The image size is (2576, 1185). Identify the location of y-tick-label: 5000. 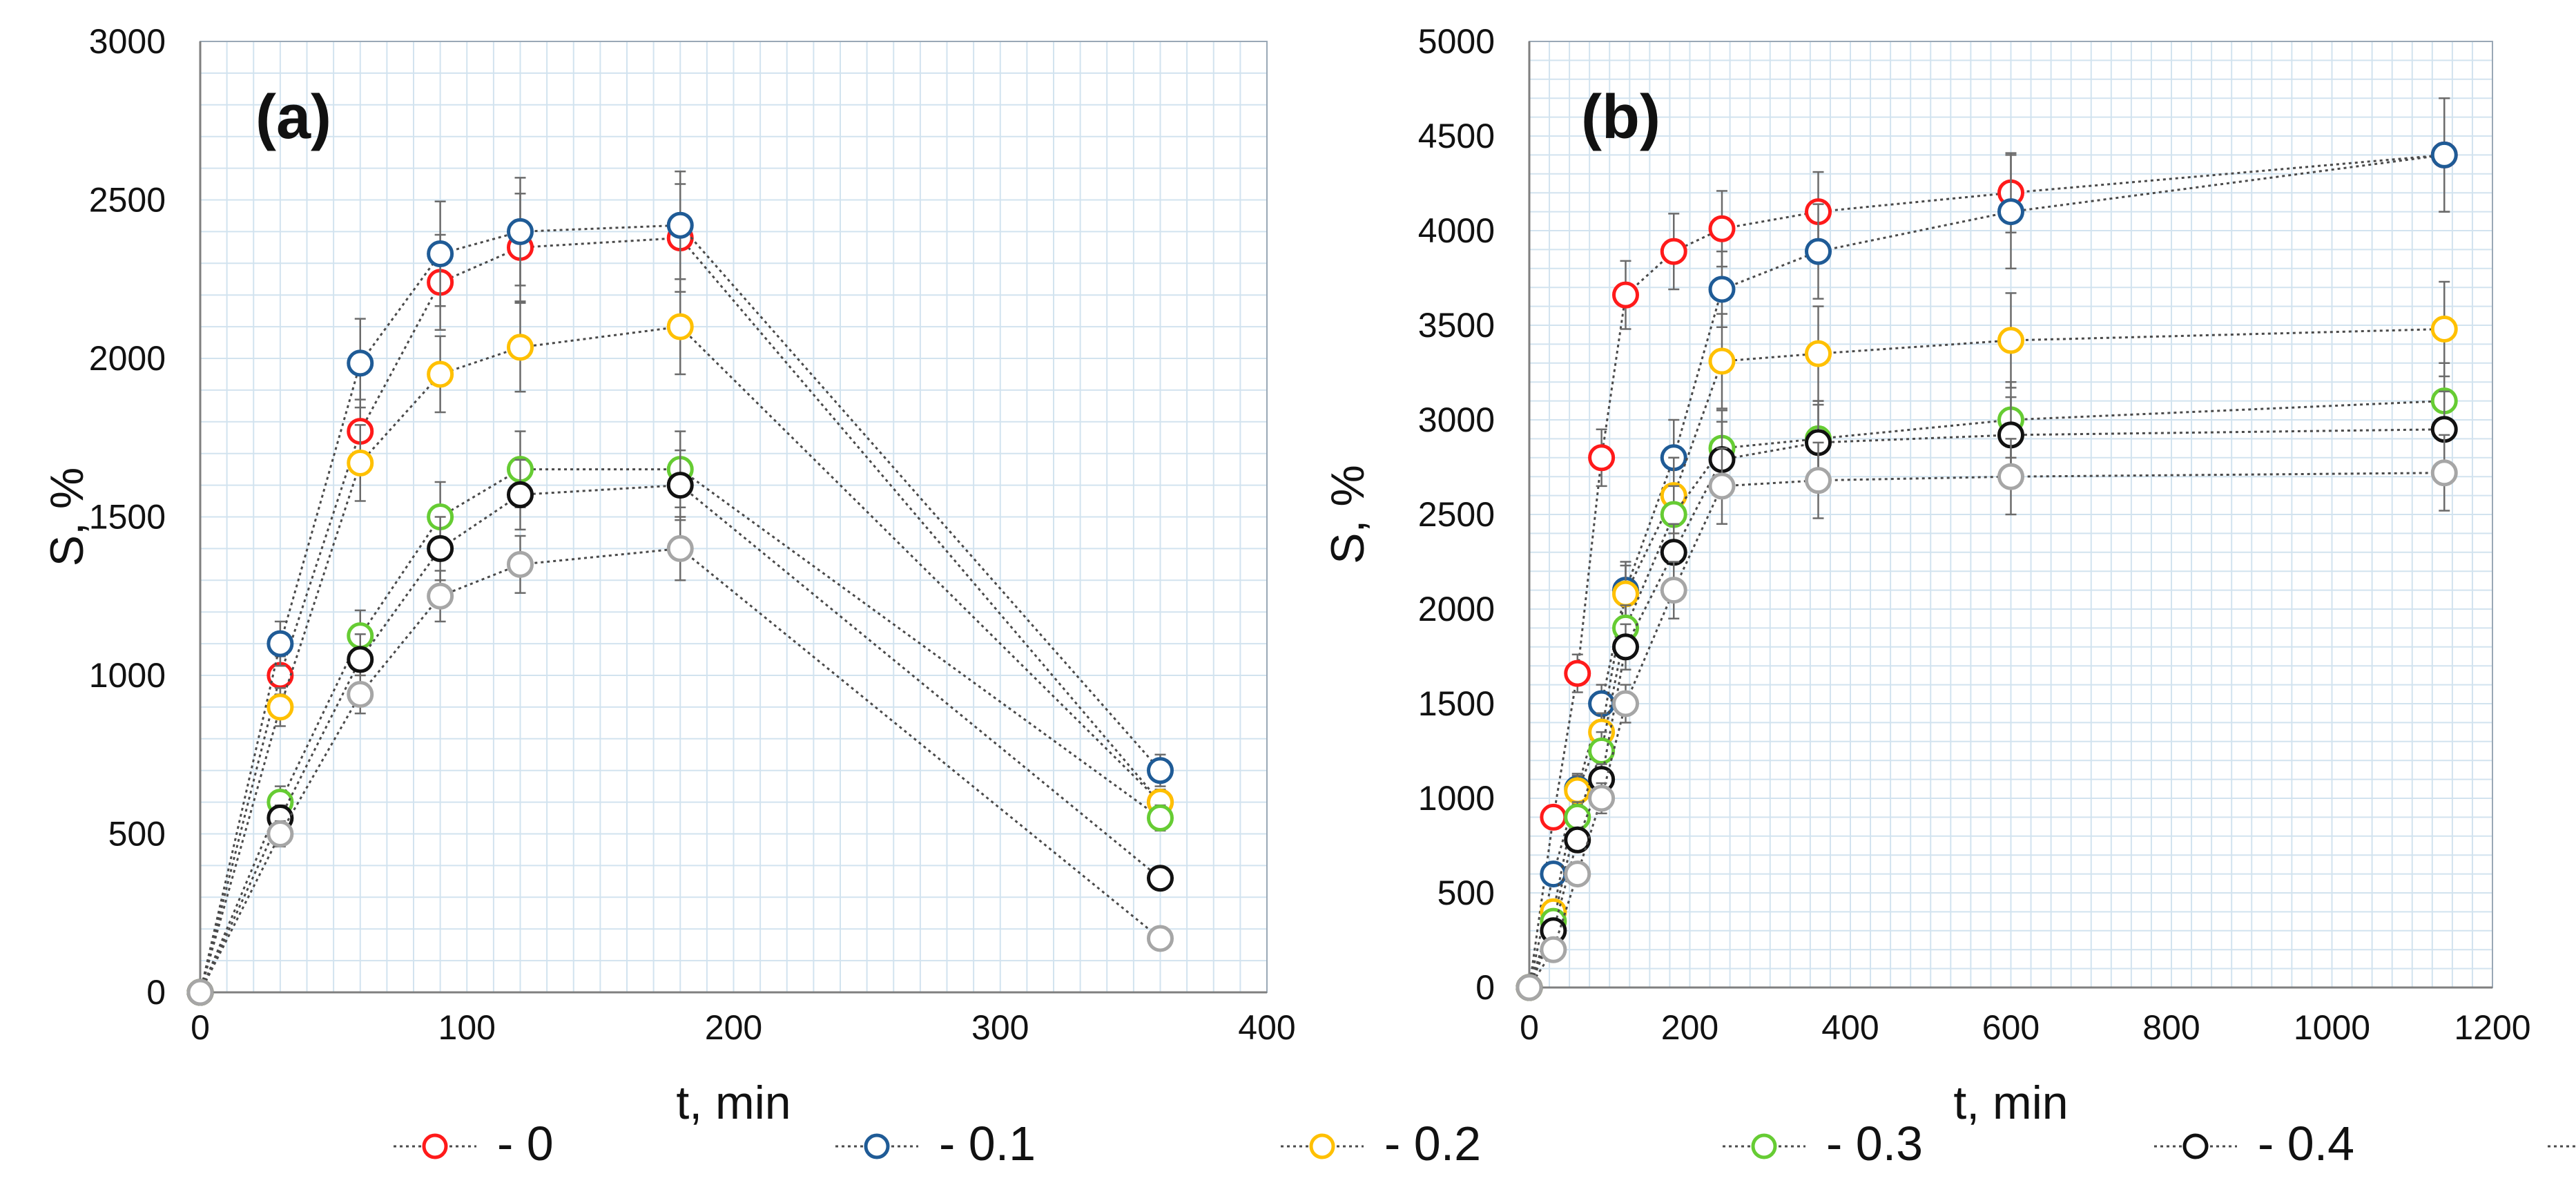
(1457, 41).